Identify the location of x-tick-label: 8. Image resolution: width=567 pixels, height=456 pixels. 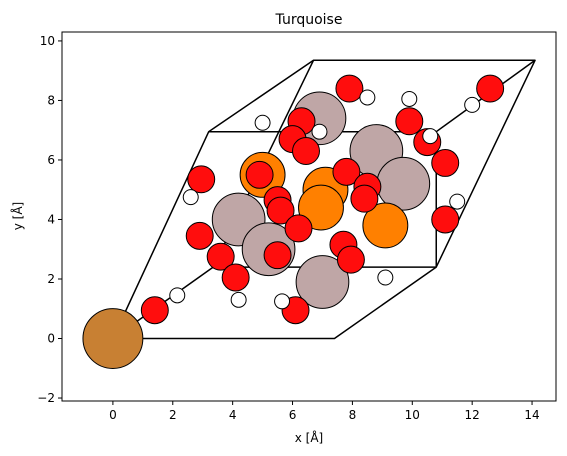
(353, 415).